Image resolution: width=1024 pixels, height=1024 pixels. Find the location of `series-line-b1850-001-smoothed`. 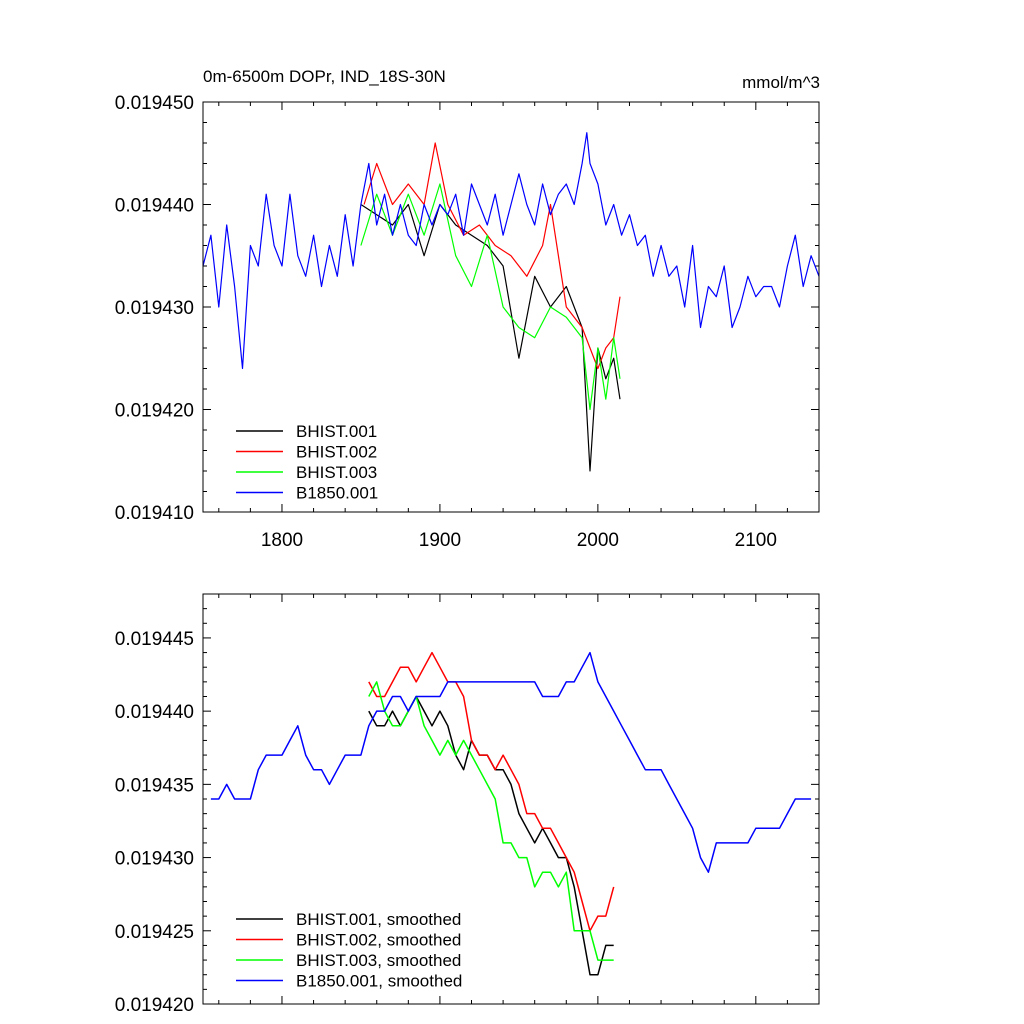

series-line-b1850-001-smoothed is located at coordinates (511, 762).